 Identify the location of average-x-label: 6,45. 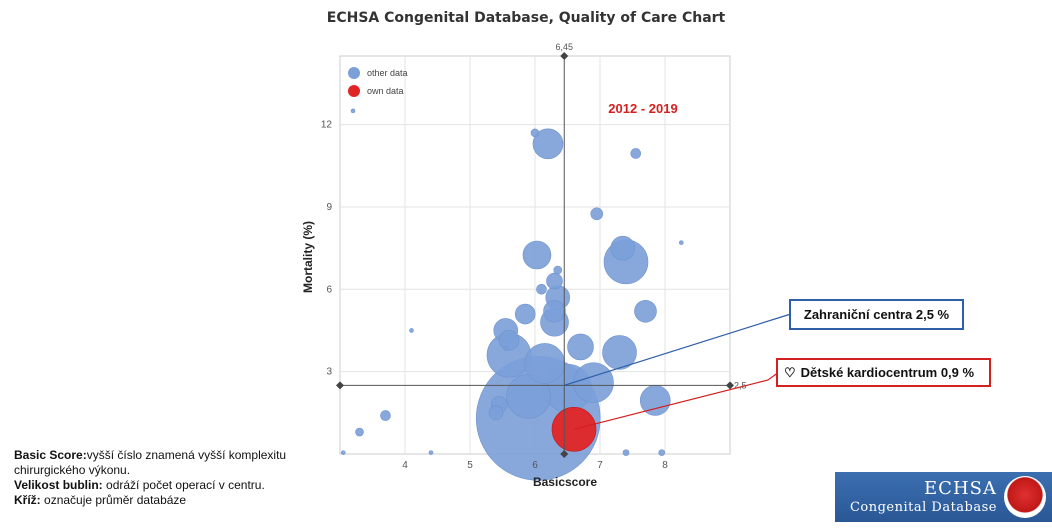
(564, 47).